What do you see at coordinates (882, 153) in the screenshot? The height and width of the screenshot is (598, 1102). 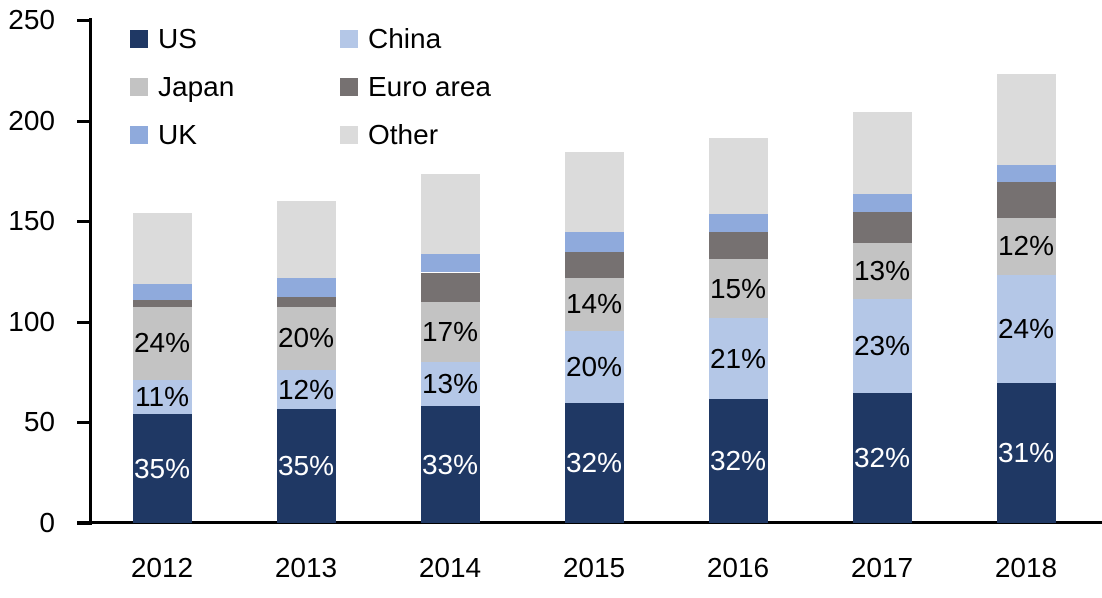 I see `bar-segment-other-2017` at bounding box center [882, 153].